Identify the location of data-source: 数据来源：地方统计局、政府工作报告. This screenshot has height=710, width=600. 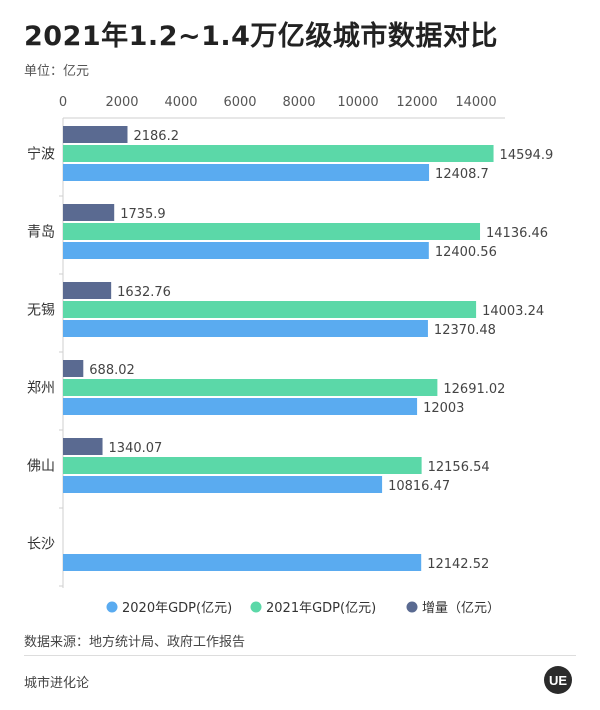
(135, 642).